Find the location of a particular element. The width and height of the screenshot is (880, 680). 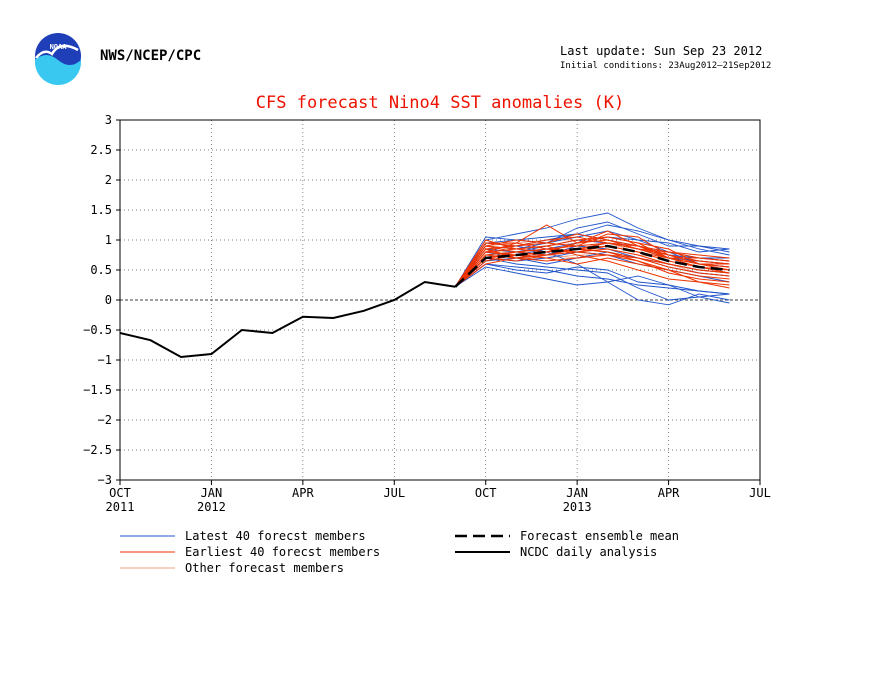

y-tick-label: −1.5 is located at coordinates (97, 390).